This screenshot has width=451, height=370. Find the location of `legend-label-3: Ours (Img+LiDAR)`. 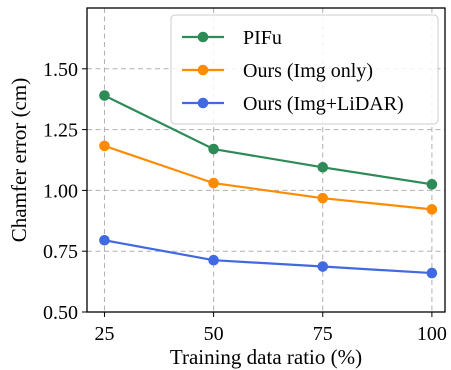

legend-label-3: Ours (Img+LiDAR) is located at coordinates (323, 104).